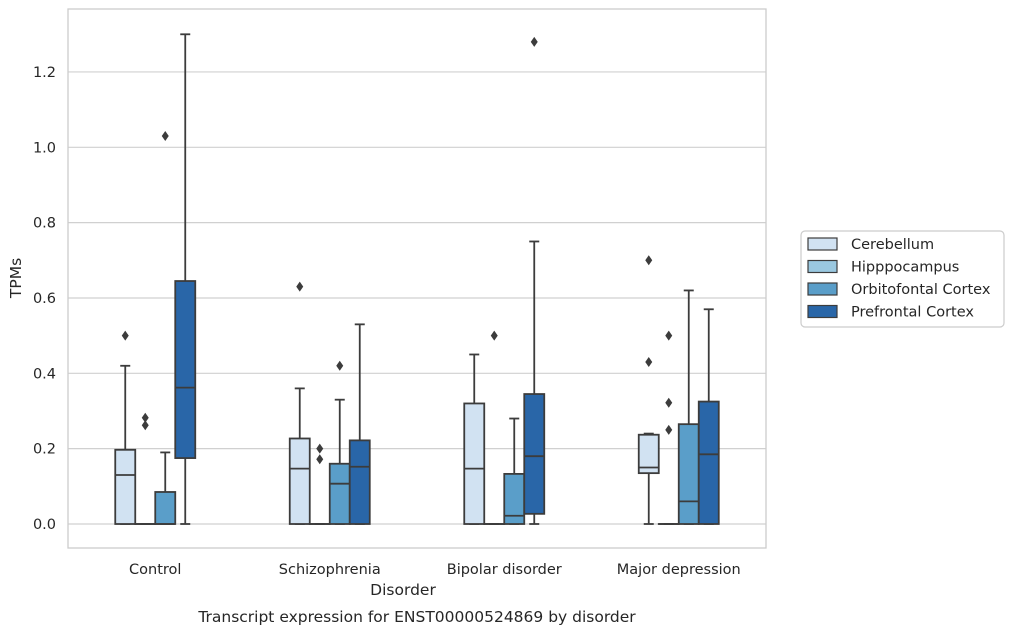  What do you see at coordinates (44, 73) in the screenshot?
I see `y-tick-label: 1.2` at bounding box center [44, 73].